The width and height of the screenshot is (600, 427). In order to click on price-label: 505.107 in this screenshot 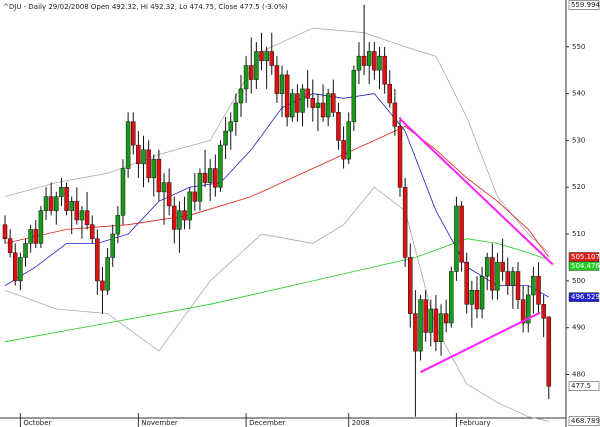, I will do `click(585, 257)`.